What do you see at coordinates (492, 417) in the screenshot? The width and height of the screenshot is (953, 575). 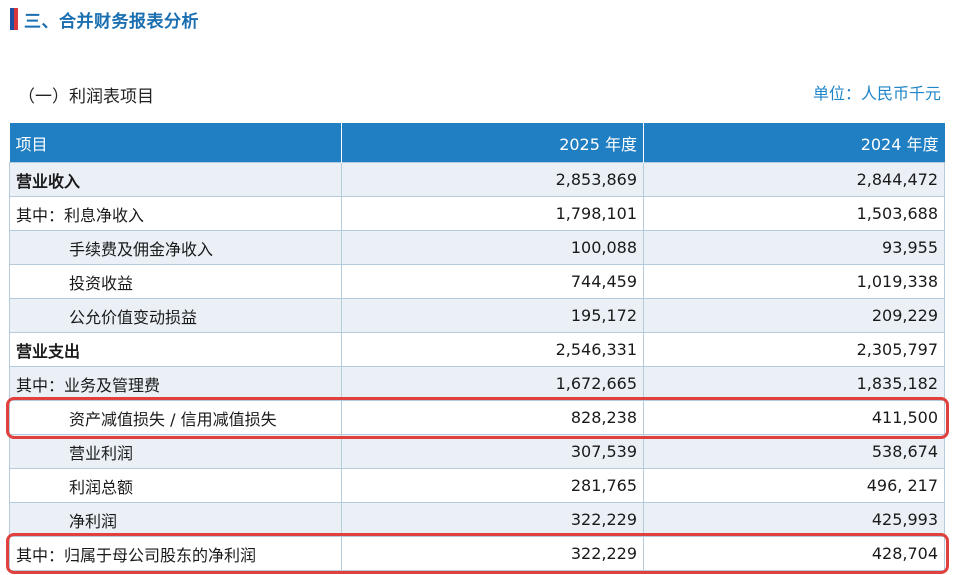 I see `value-2025: 828,238` at bounding box center [492, 417].